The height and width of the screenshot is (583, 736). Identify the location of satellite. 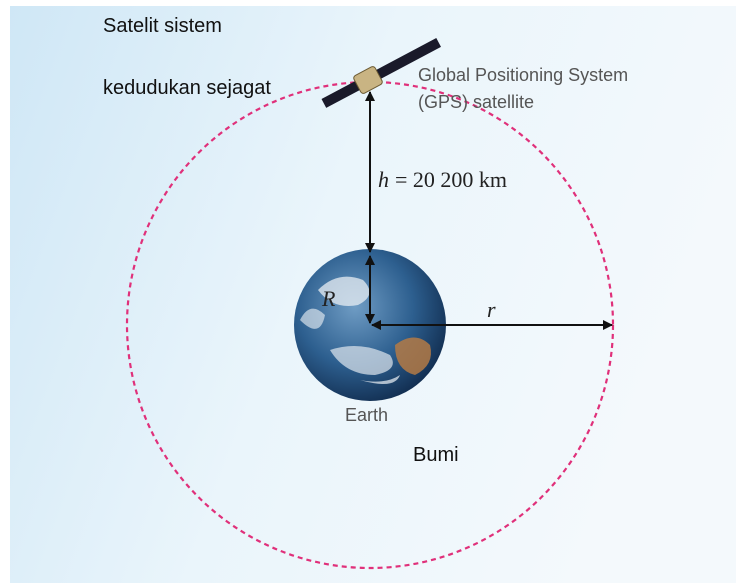
(381, 73).